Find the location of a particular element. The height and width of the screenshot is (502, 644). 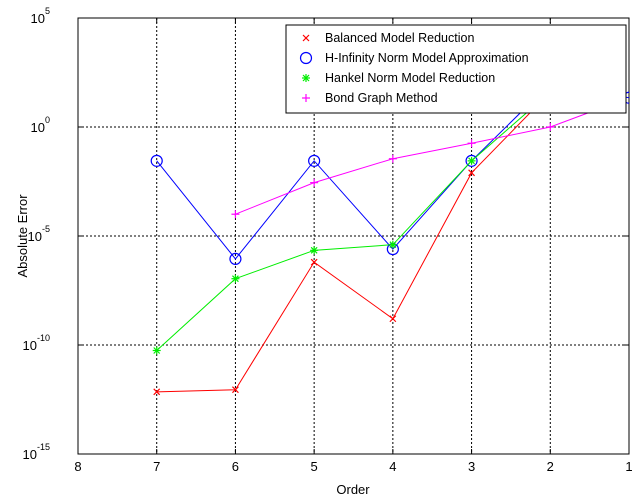

legend-box is located at coordinates (456, 69).